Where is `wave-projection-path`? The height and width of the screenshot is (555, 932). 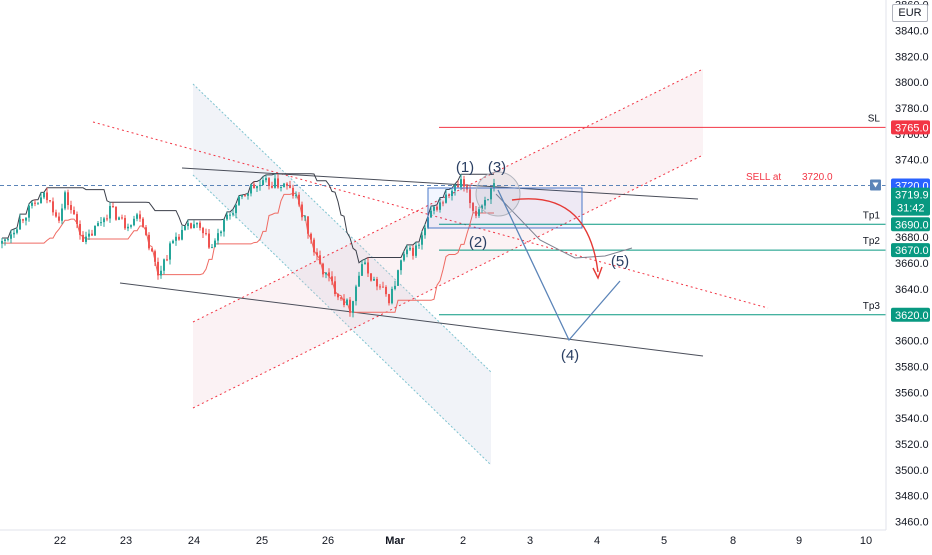
wave-projection-path is located at coordinates (559, 265).